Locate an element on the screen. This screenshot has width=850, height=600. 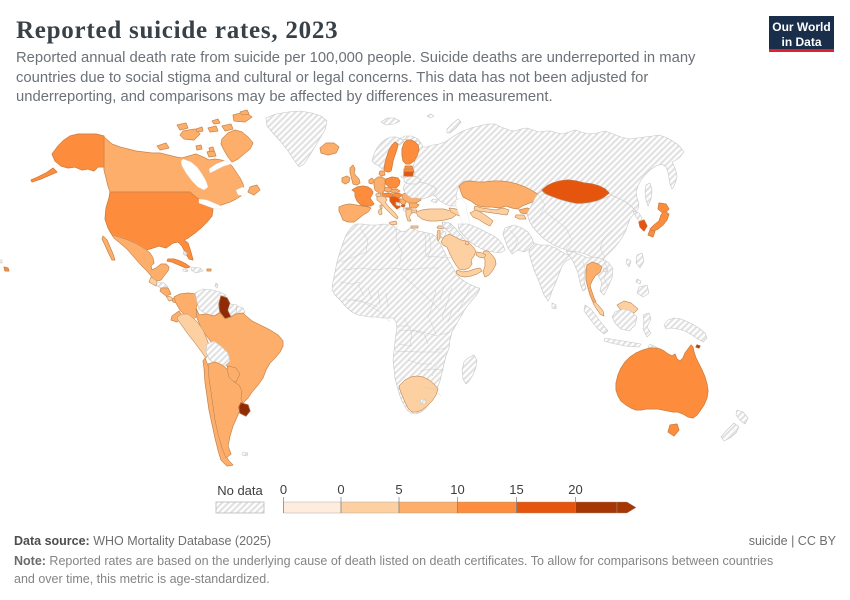
svg-text: 20 is located at coordinates (575, 489).